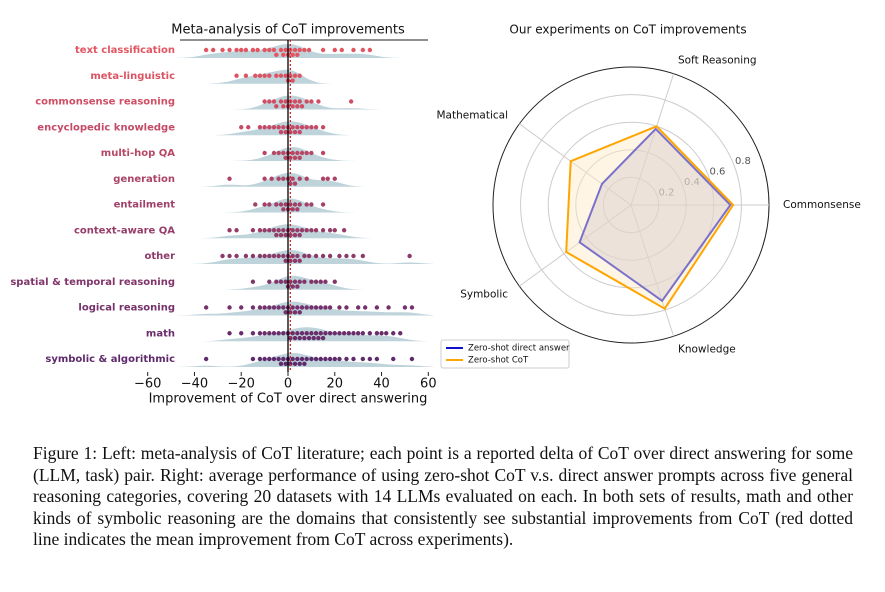 Image resolution: width=885 pixels, height=592 pixels. What do you see at coordinates (655, 215) in the screenshot?
I see `radar-area` at bounding box center [655, 215].